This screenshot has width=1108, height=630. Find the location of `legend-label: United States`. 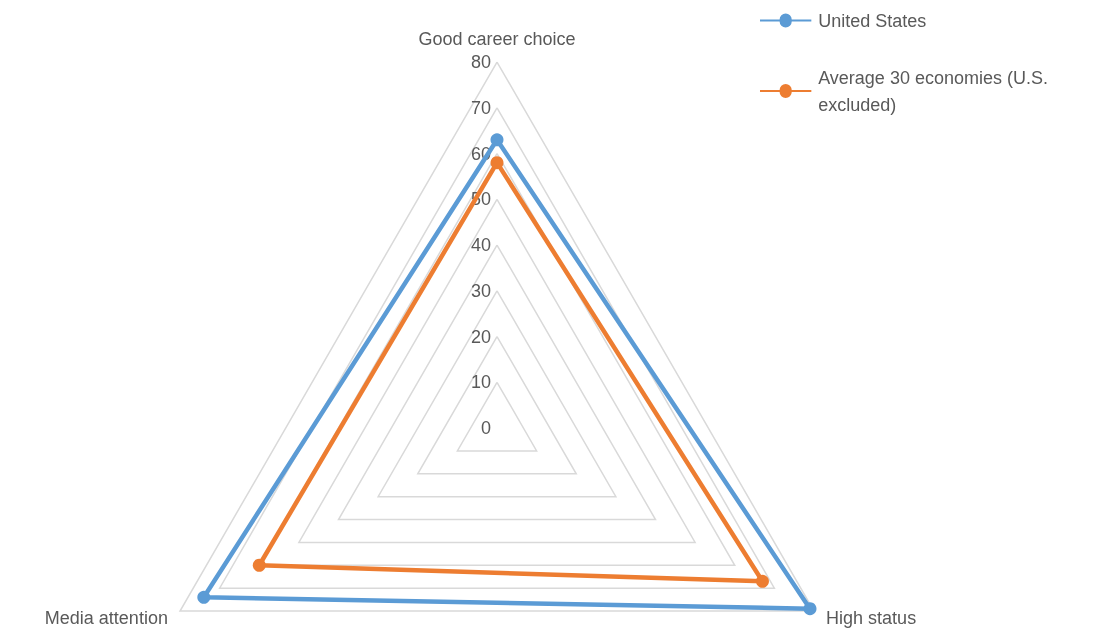

legend-label: United States is located at coordinates (872, 20).